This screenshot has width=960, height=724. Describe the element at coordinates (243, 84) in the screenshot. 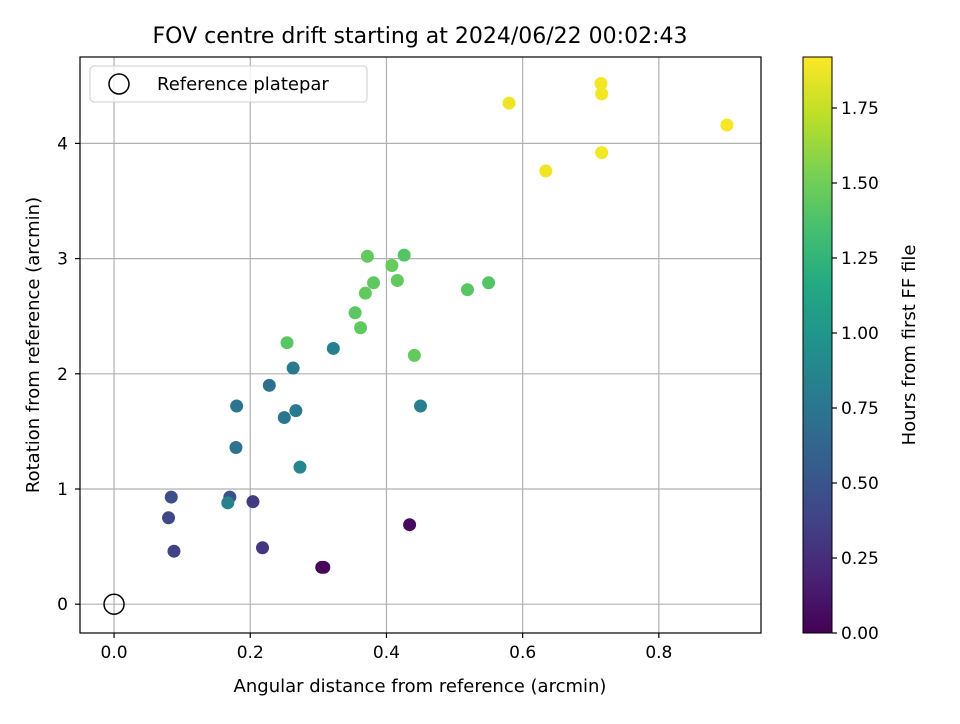

I see `legend-label: Reference platepar` at that location.